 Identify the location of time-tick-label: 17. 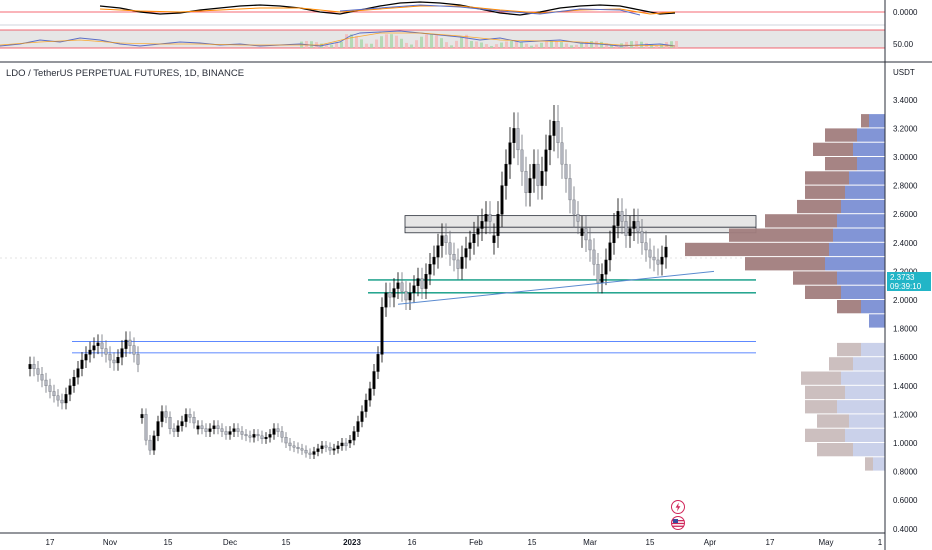
(50, 542).